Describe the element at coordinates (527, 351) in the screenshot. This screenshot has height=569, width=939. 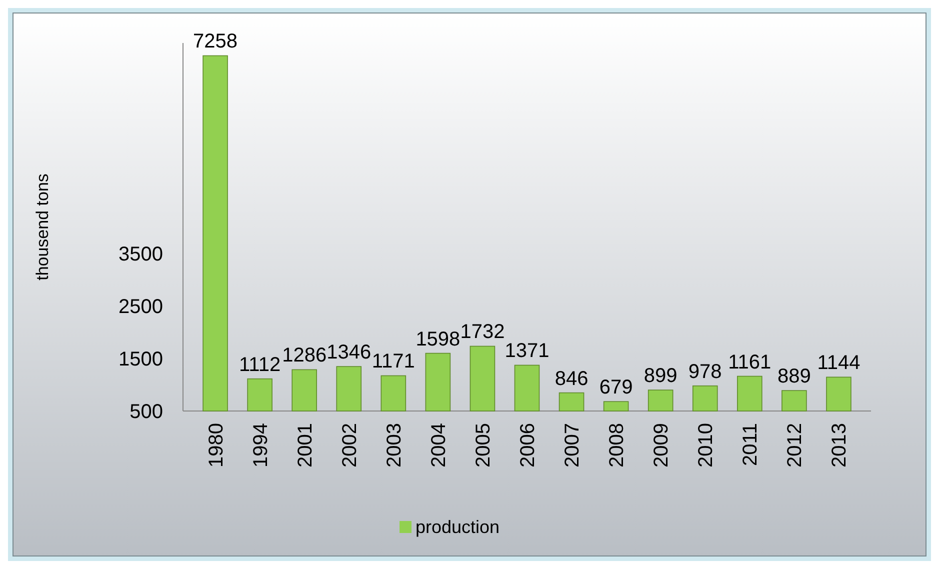
I see `data-label: 1371` at that location.